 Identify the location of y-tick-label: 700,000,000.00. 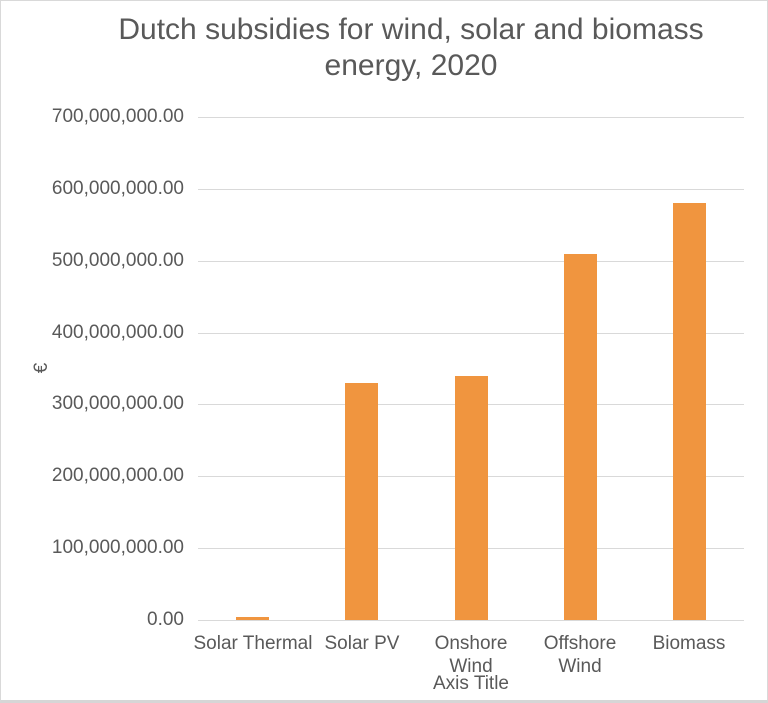
(117, 116).